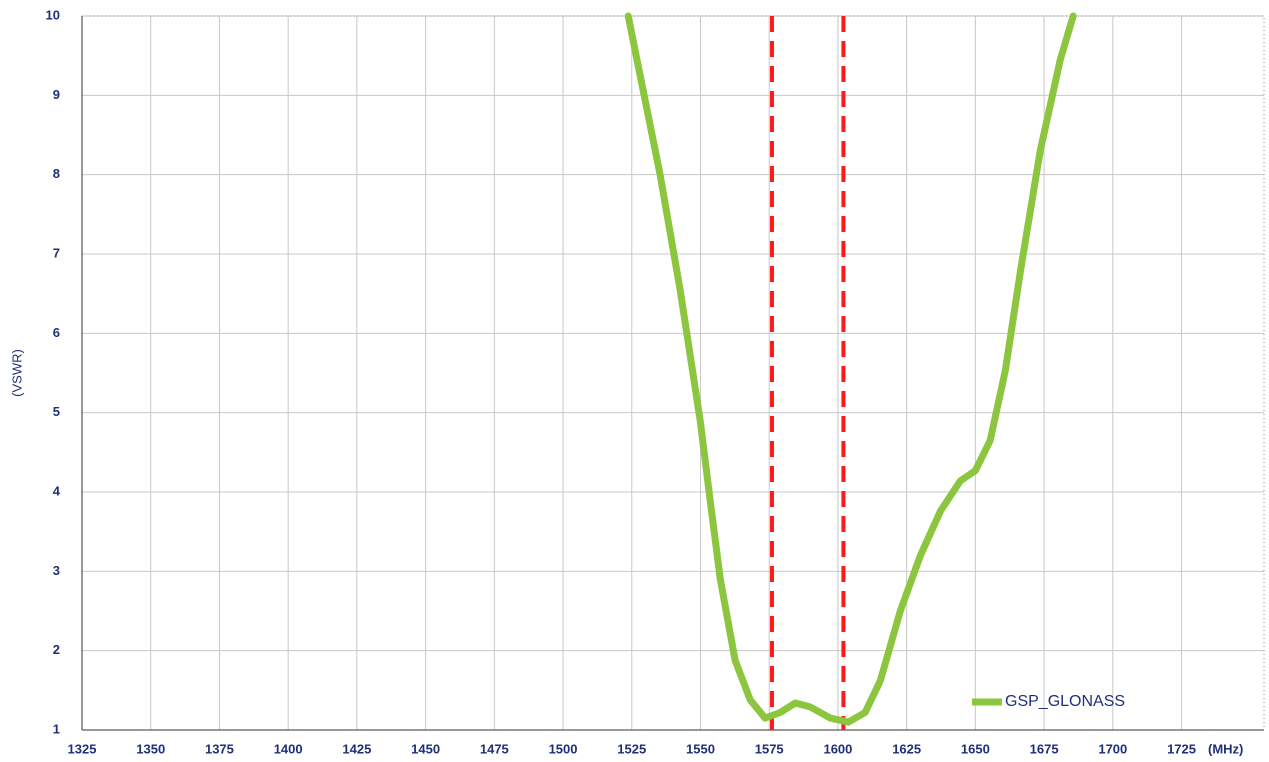 The image size is (1269, 762). What do you see at coordinates (56, 411) in the screenshot?
I see `y-tick-label: 5` at bounding box center [56, 411].